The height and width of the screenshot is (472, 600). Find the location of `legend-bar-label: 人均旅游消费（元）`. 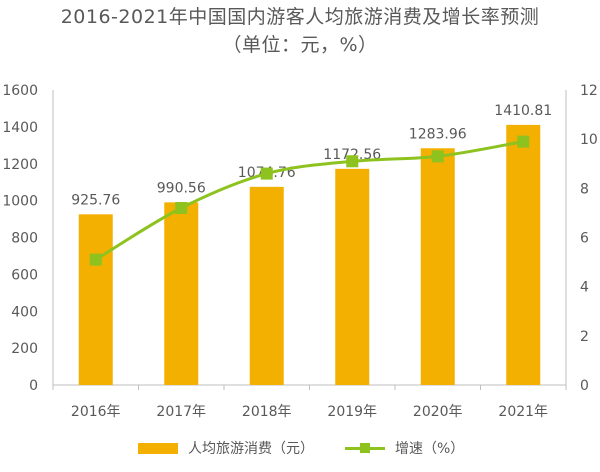

legend-bar-label: 人均旅游消费（元） is located at coordinates (251, 449).